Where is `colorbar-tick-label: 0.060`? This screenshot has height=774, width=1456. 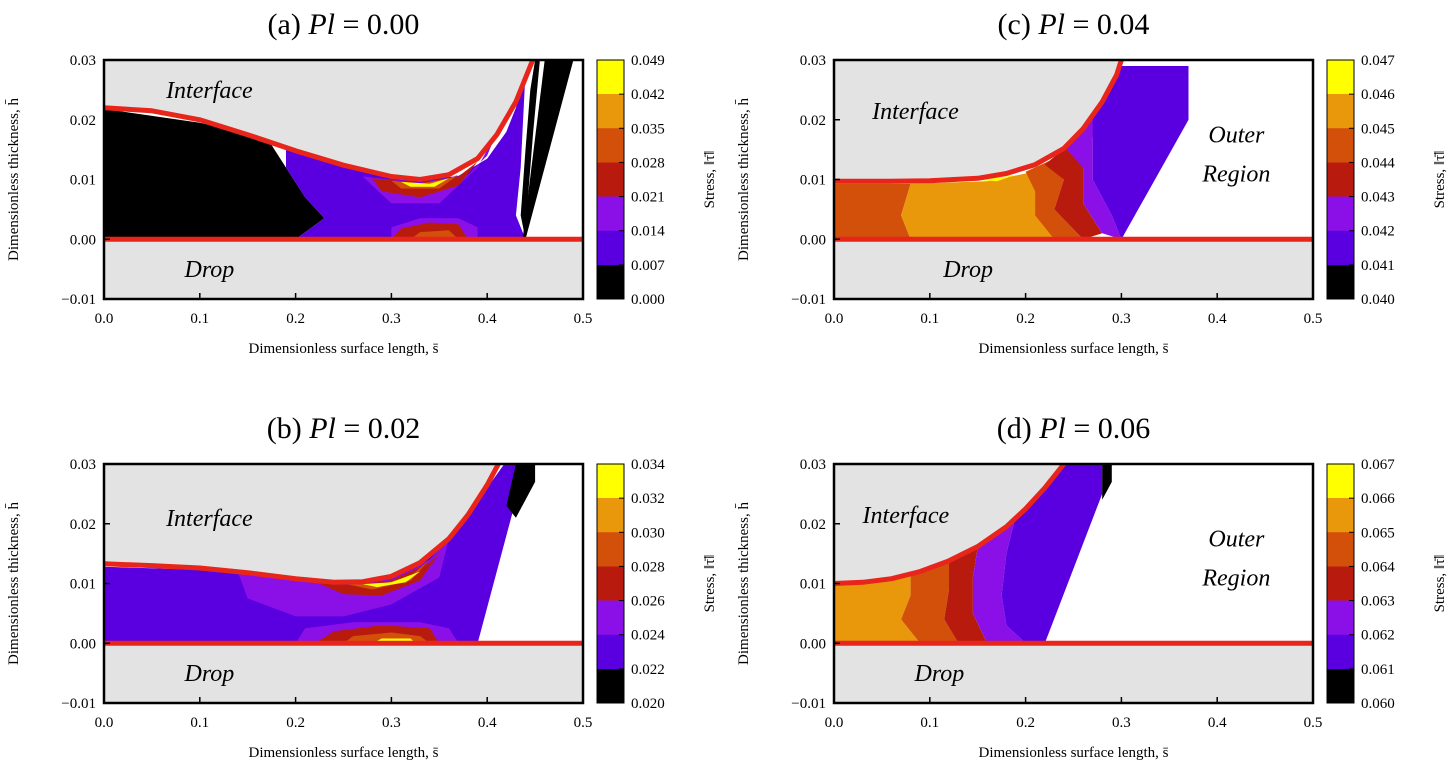 colorbar-tick-label: 0.060 is located at coordinates (1378, 704).